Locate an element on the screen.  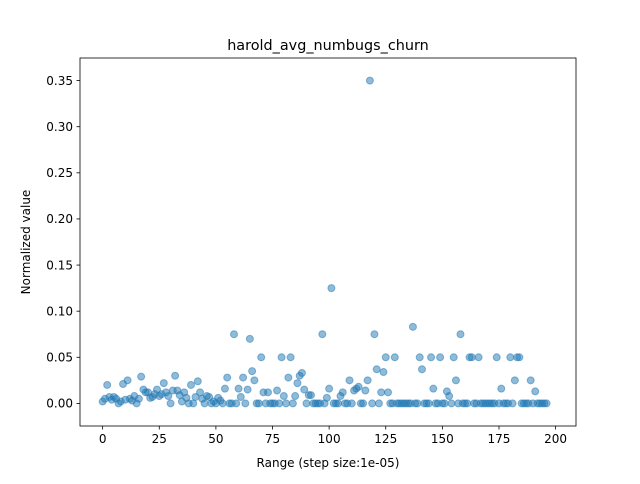
x-tick-label: 200 is located at coordinates (555, 439).